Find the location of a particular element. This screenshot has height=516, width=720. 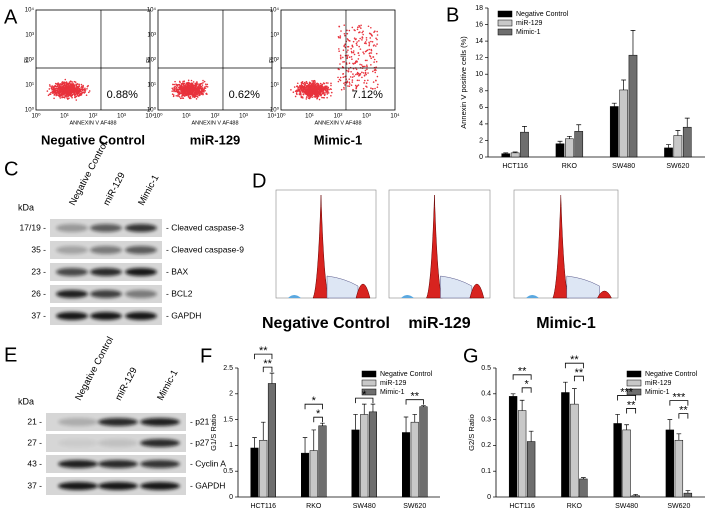

y-tick-label: 10⁴ is located at coordinates (275, 10).